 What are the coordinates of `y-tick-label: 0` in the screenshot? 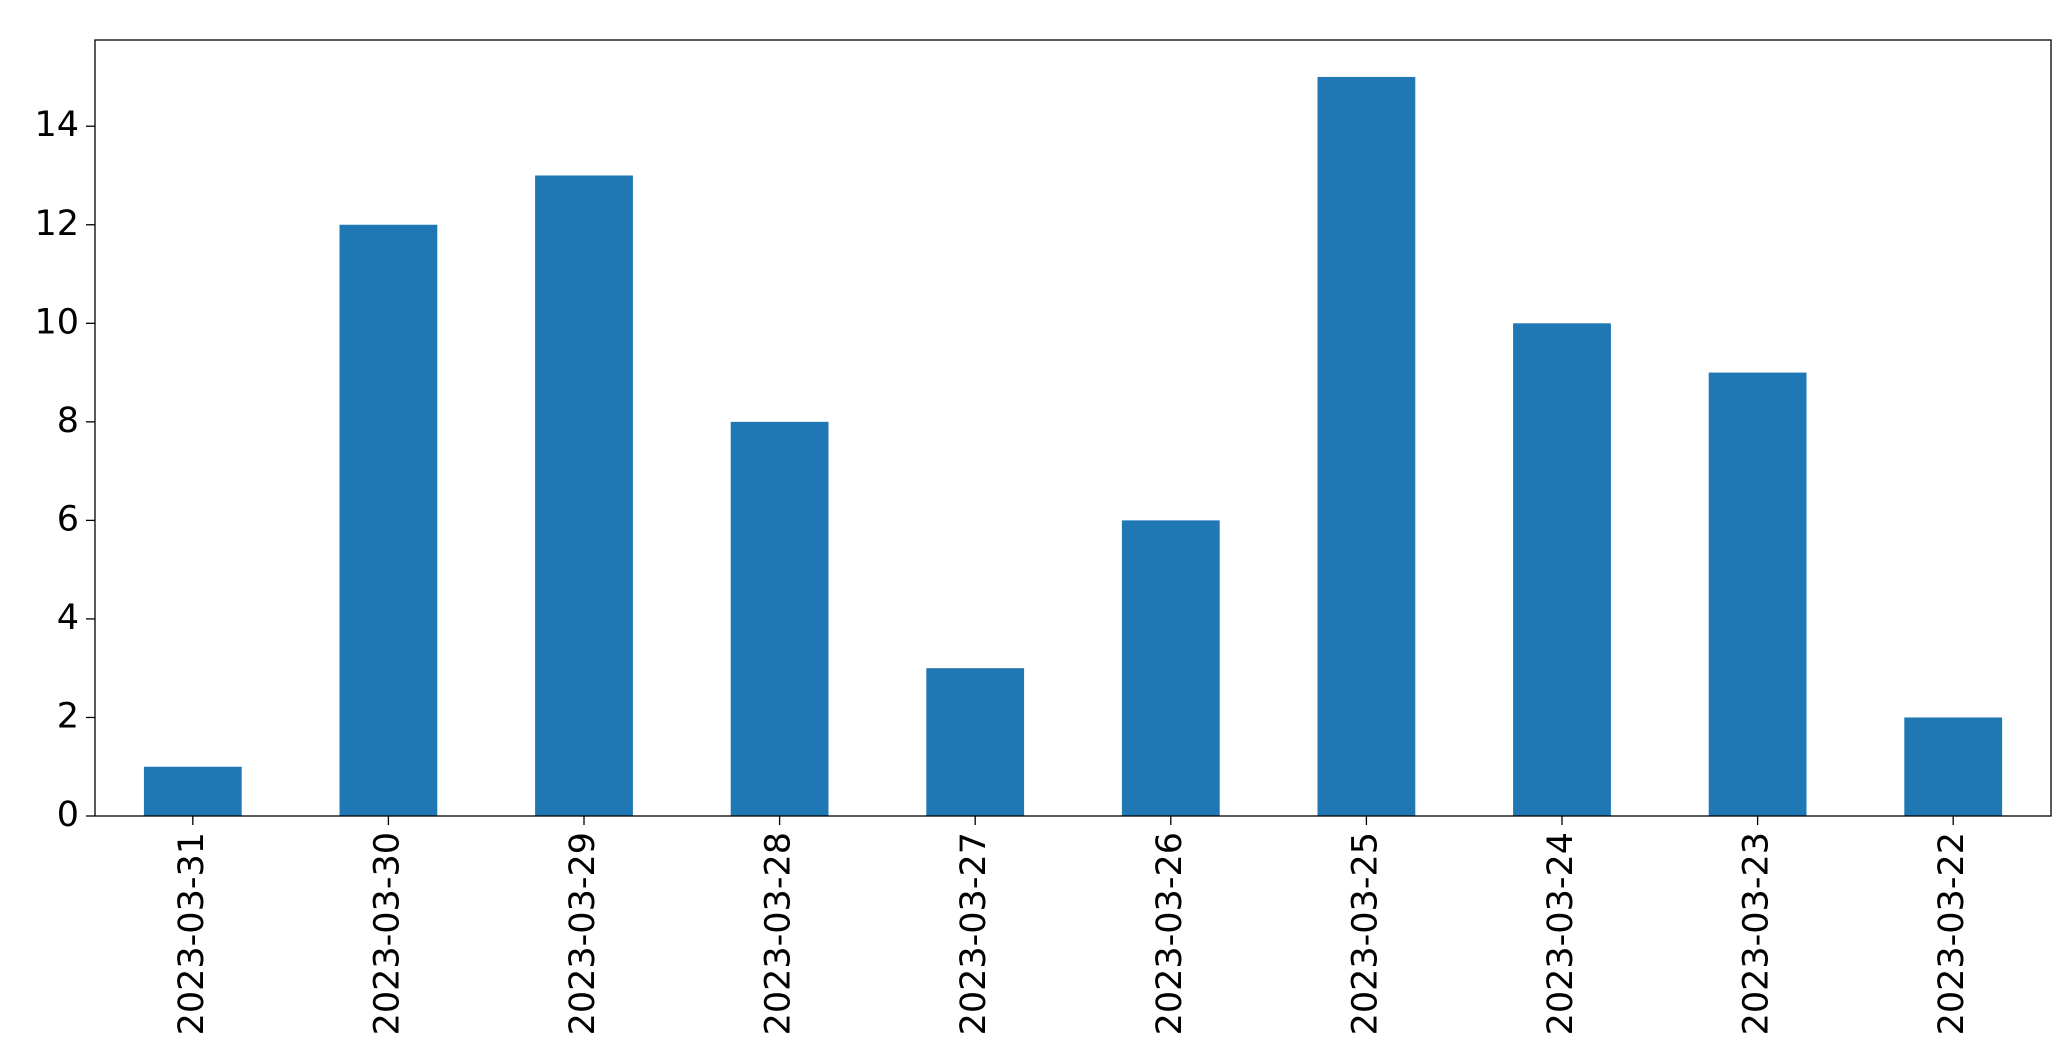 It's located at (68, 815).